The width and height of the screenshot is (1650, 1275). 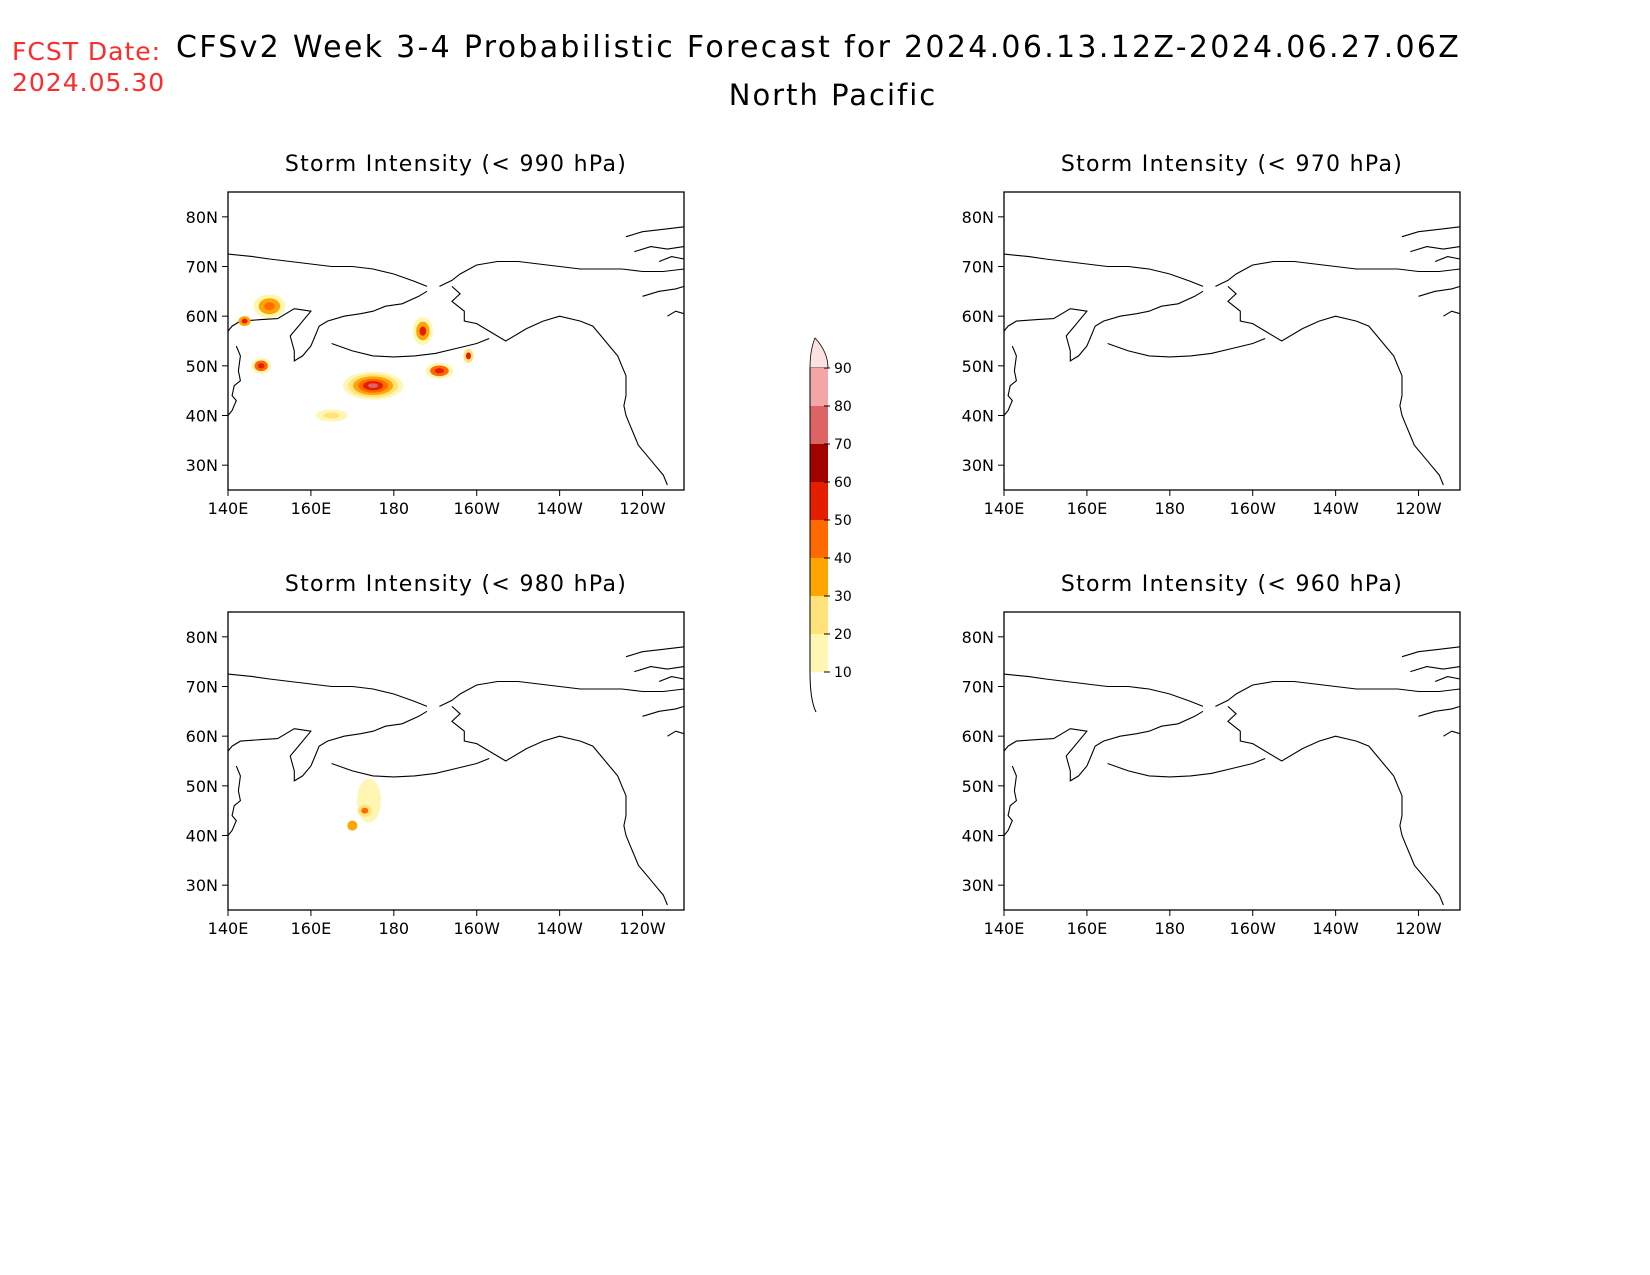 I want to click on probability-colorbar: 90 80 70 60 50 40 30 20 10, so click(x=830, y=525).